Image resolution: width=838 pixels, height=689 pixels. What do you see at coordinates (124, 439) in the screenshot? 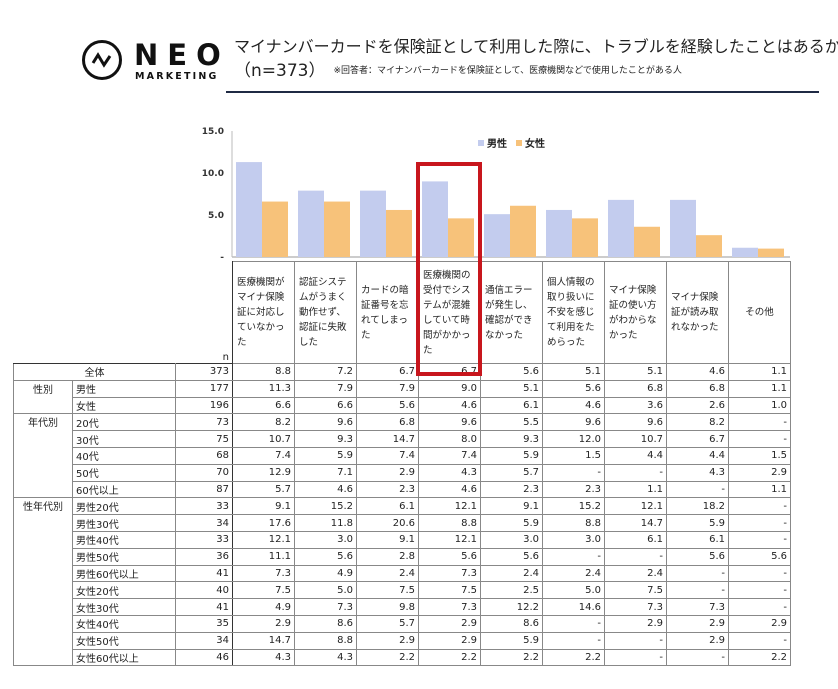
I see `row-label: 30代` at bounding box center [124, 439].